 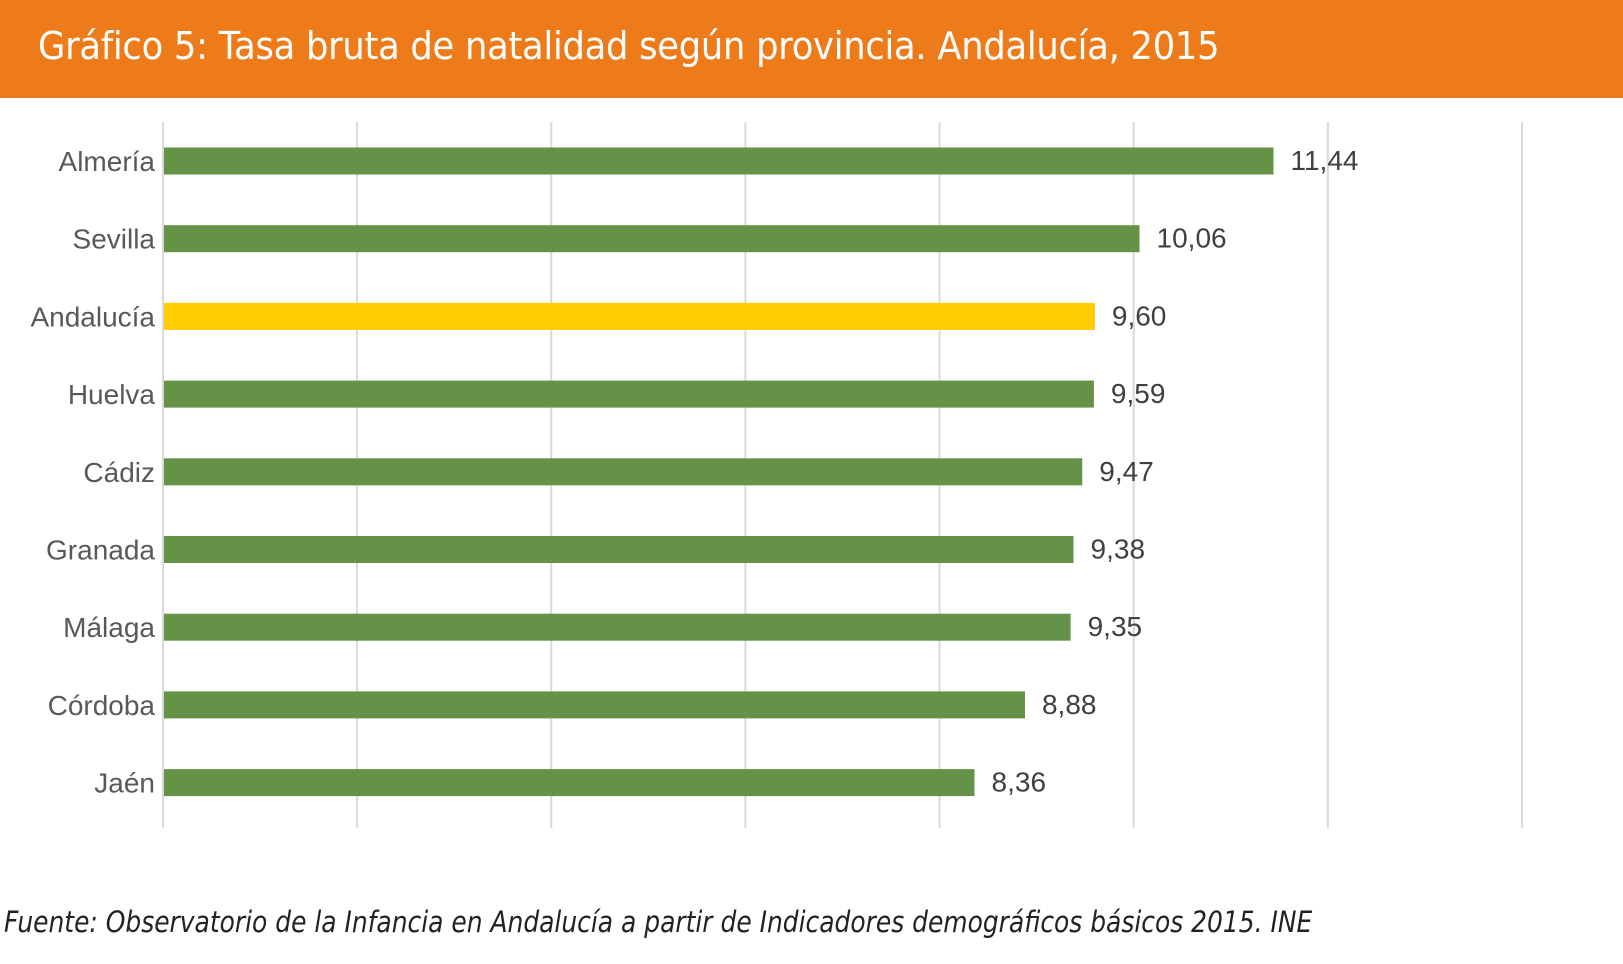 I want to click on category-label: Jaén, so click(x=124, y=783).